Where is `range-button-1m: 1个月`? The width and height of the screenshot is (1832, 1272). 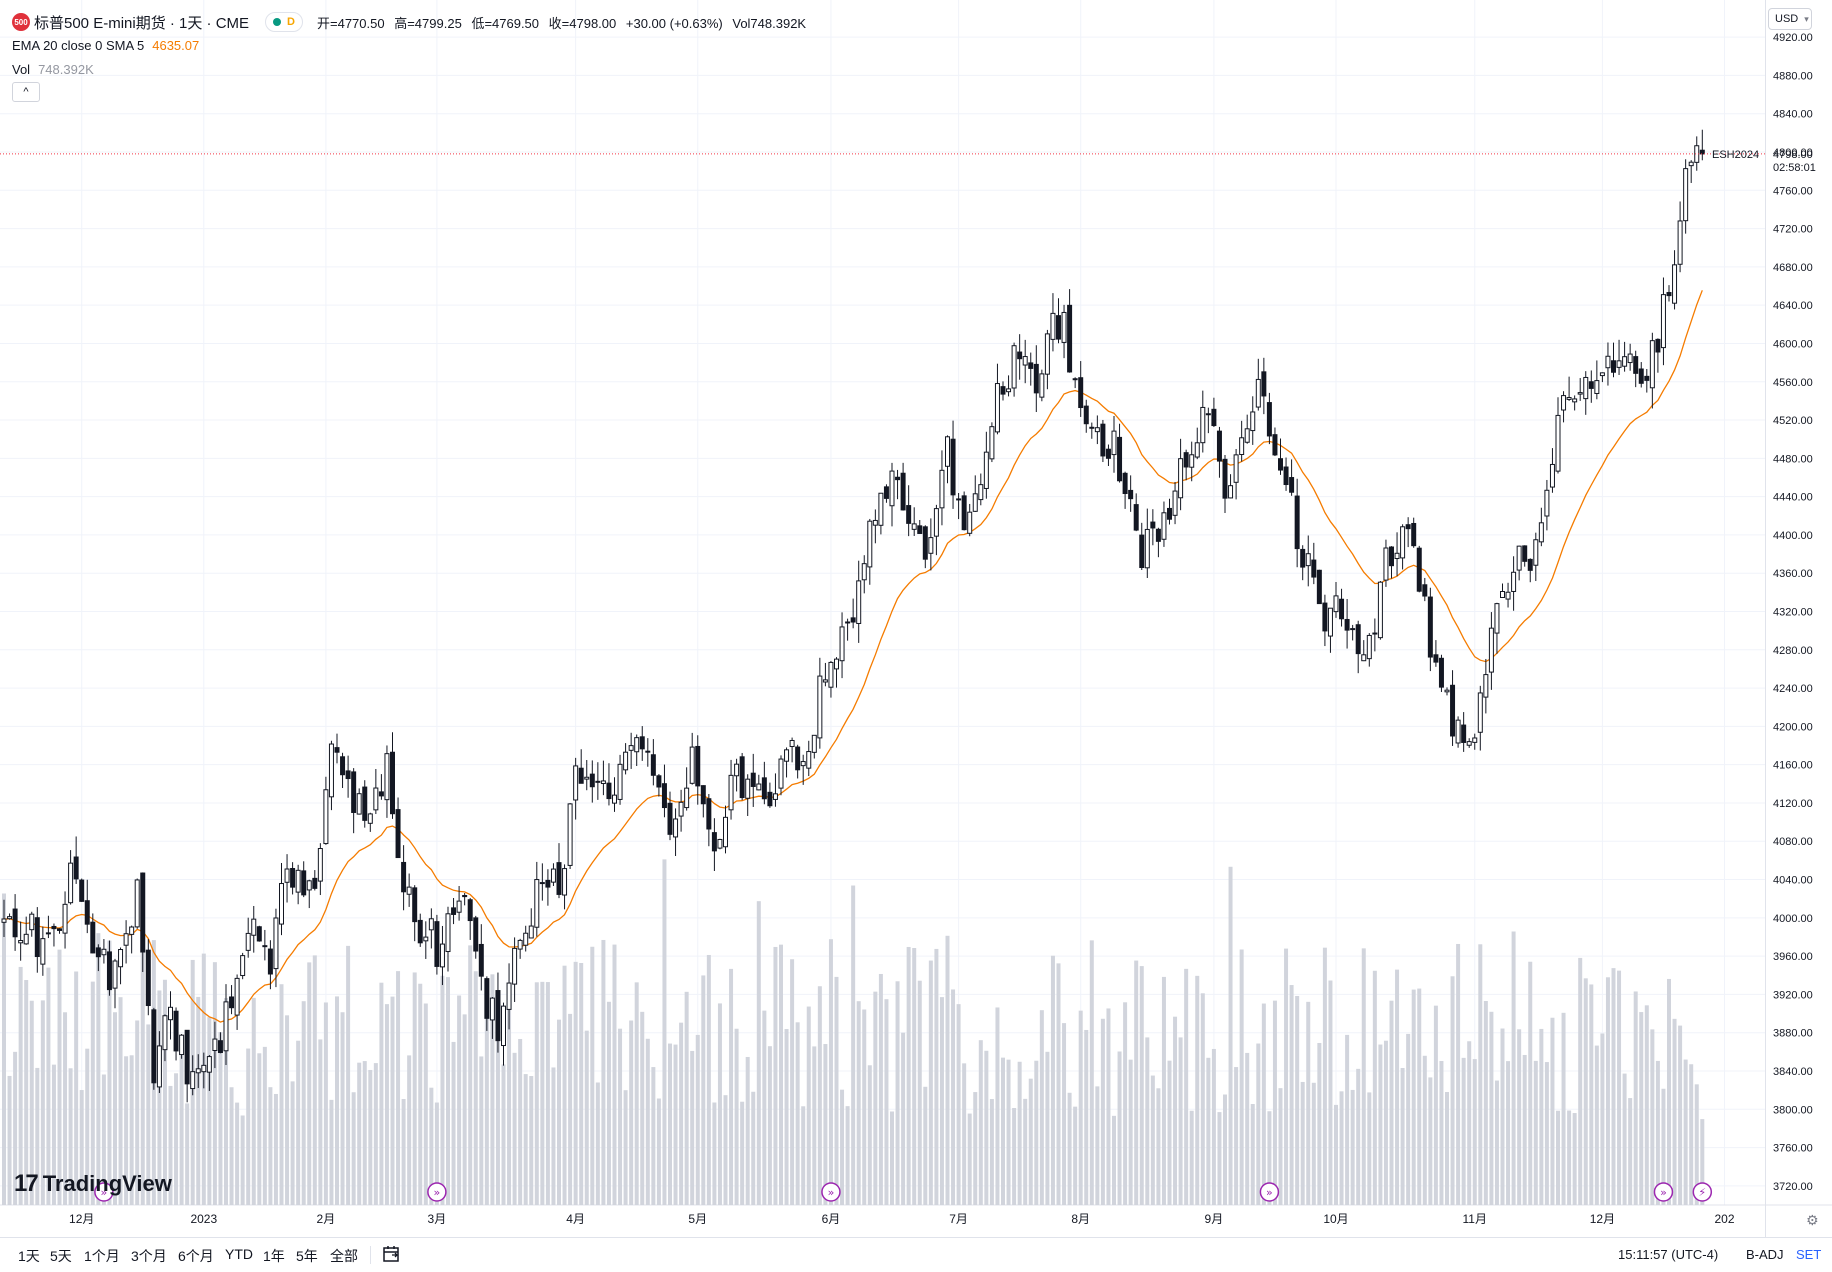 range-button-1m: 1个月 is located at coordinates (102, 1256).